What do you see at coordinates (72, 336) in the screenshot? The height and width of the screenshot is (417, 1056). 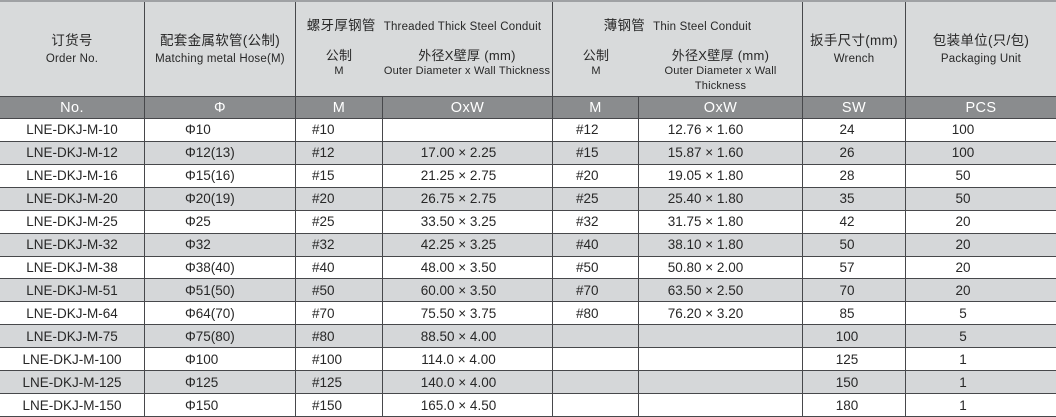 I see `table-cell: LNE-DKJ-M-75` at bounding box center [72, 336].